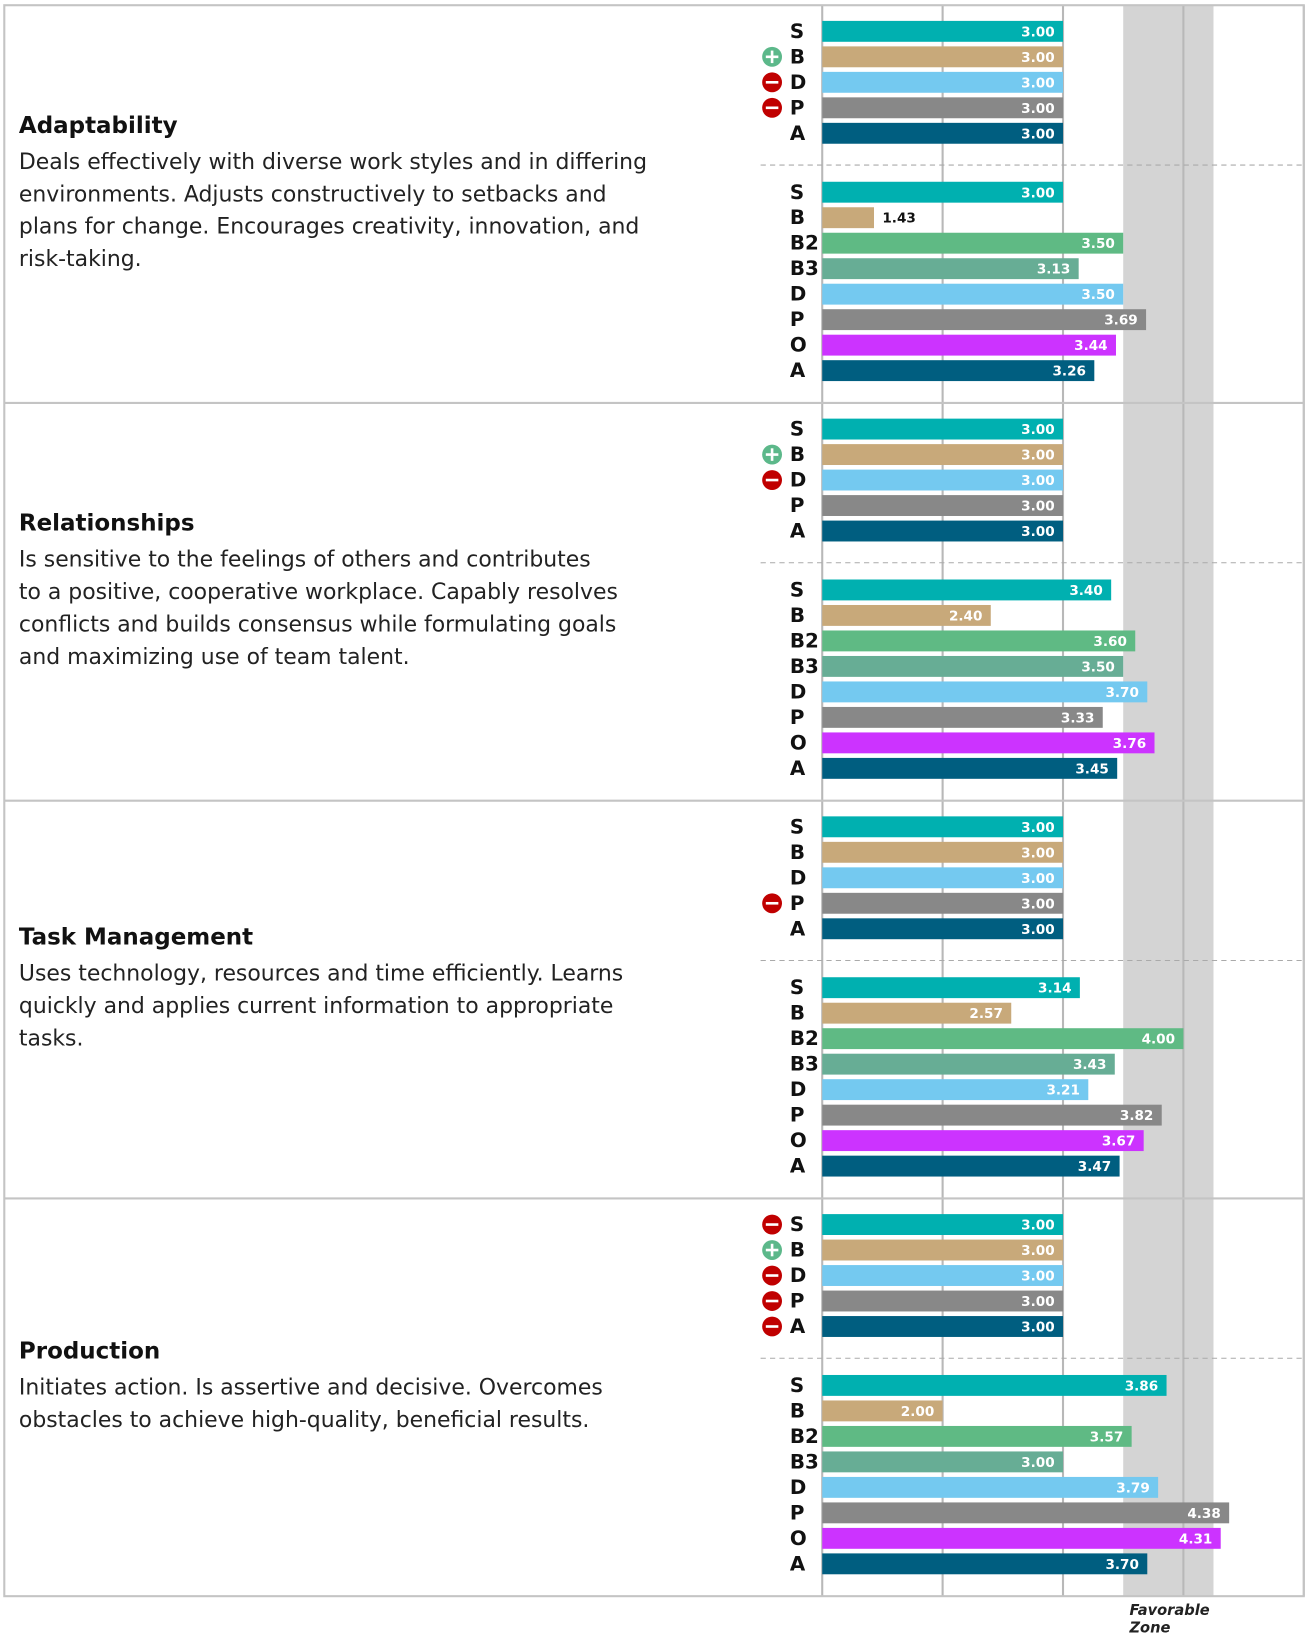 Image resolution: width=1306 pixels, height=1639 pixels. What do you see at coordinates (1120, 321) in the screenshot?
I see `value-label: 3.69` at bounding box center [1120, 321].